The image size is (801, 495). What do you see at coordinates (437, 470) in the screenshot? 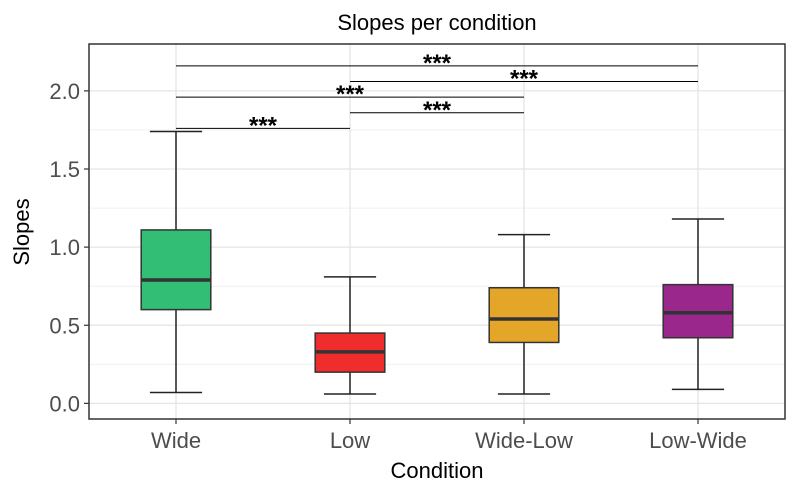
I see `x-axis-title: Condition` at bounding box center [437, 470].